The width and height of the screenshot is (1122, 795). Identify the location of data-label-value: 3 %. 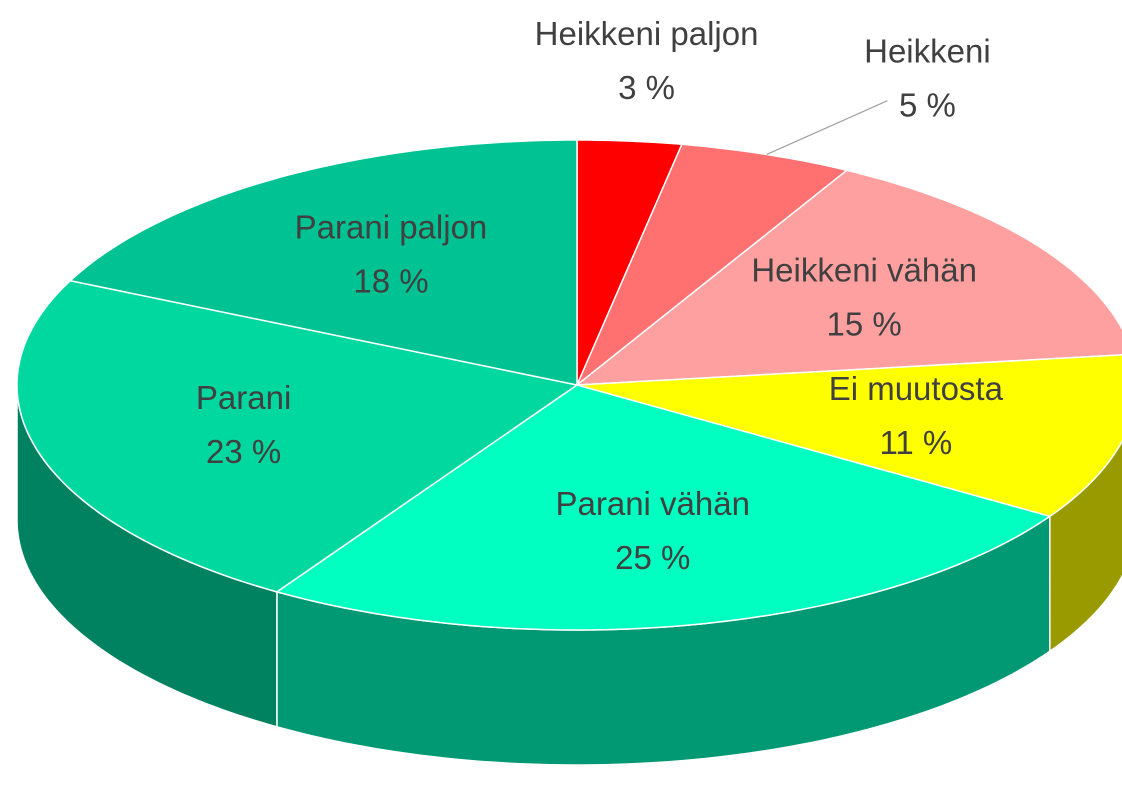
(646, 87).